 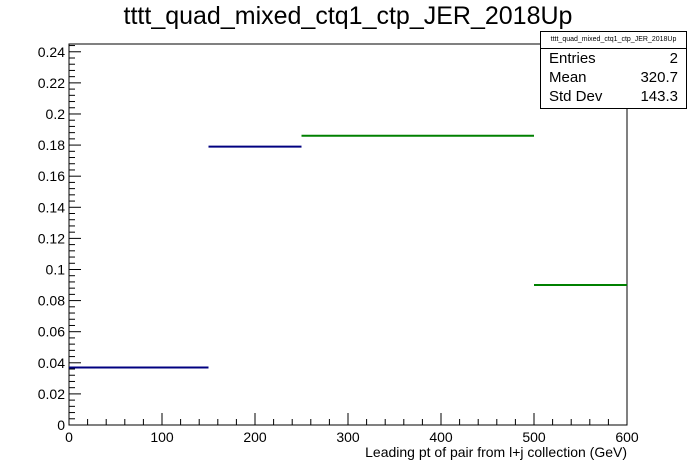 I want to click on x-tick-label: 0, so click(x=69, y=437).